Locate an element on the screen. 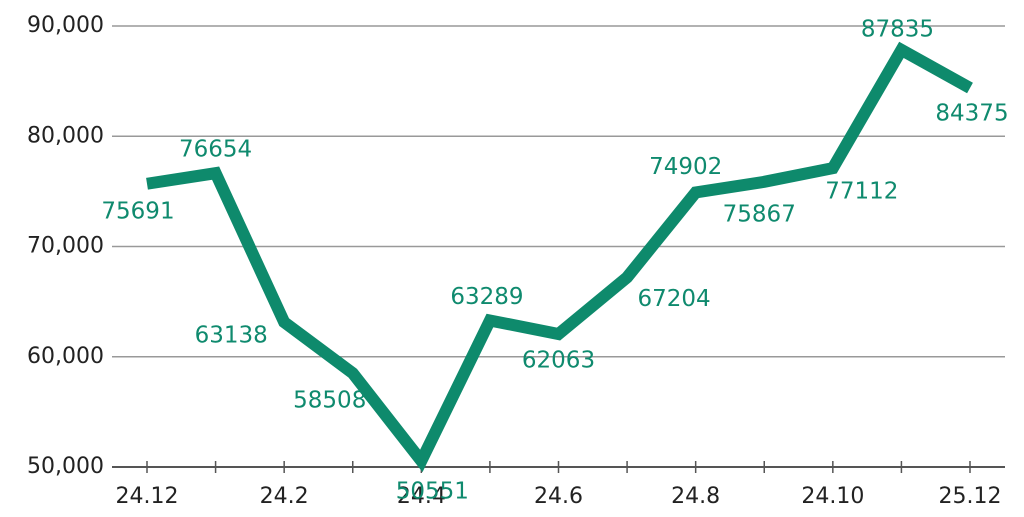 The image size is (1024, 517). data-label: 67204 is located at coordinates (673, 299).